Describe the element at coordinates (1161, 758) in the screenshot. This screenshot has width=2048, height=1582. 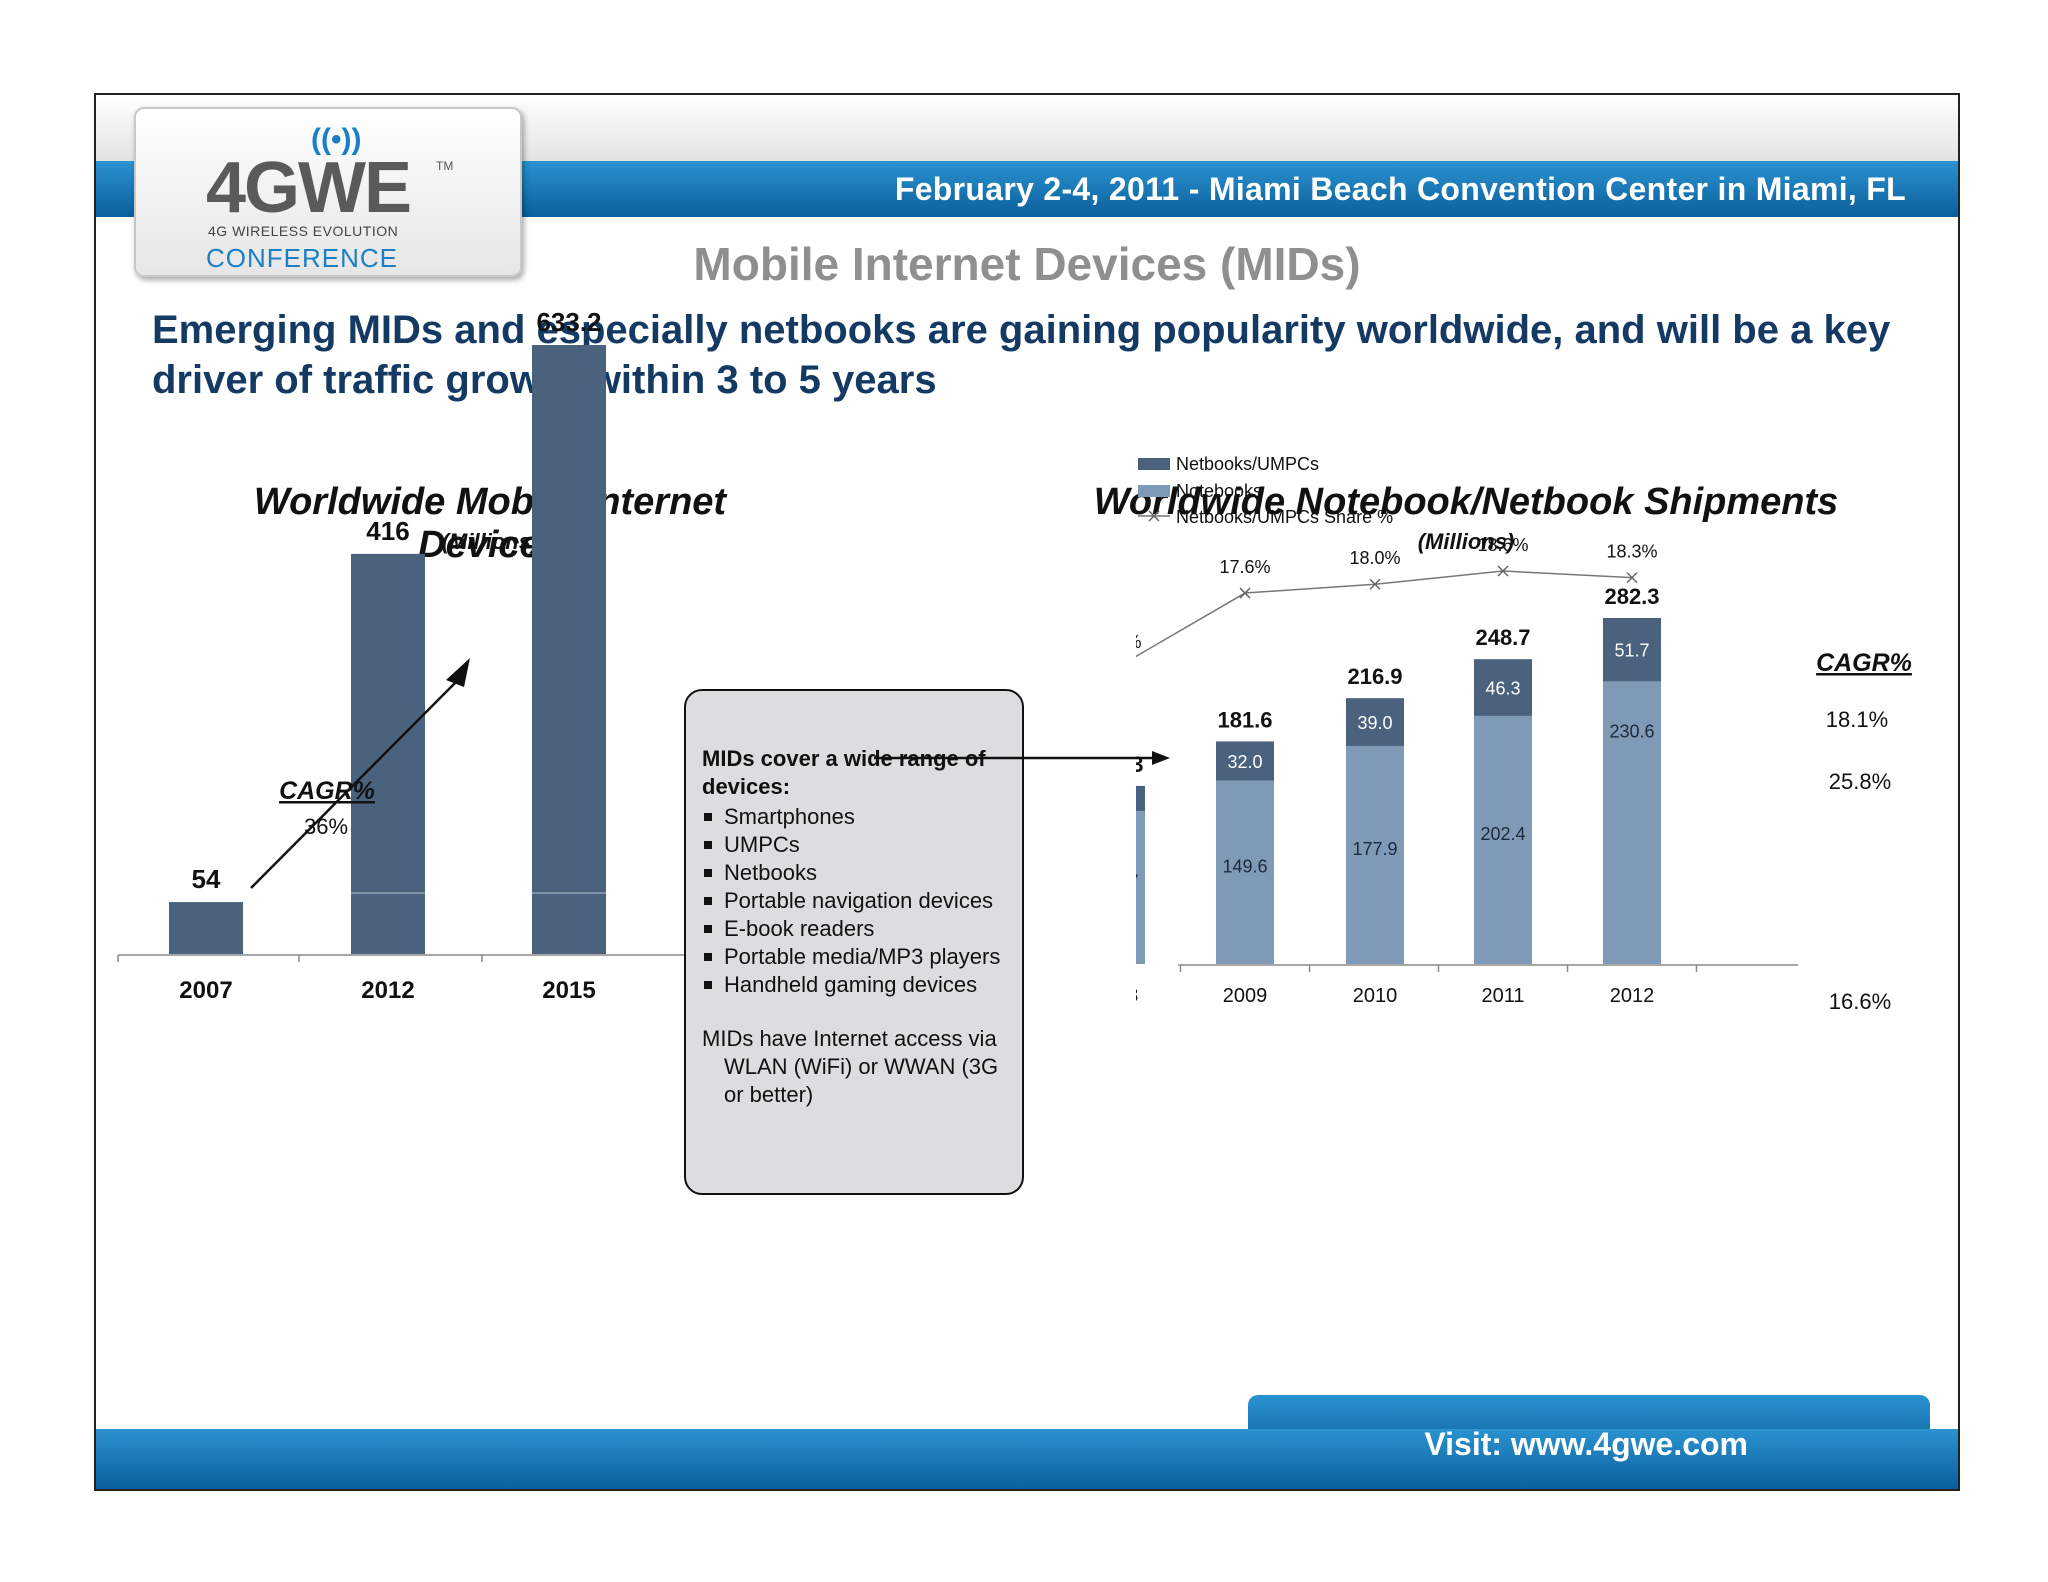
I see `arrow-head` at that location.